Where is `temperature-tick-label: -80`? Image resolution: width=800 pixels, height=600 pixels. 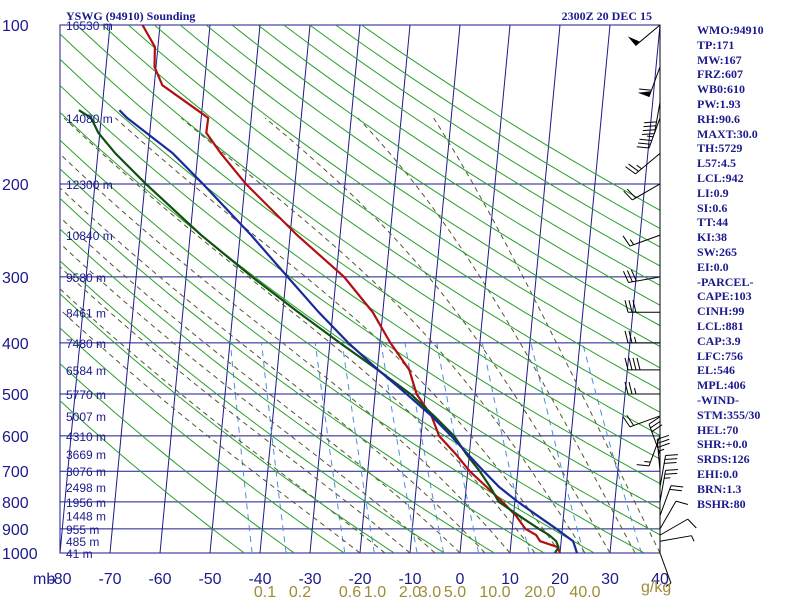
temperature-tick-label: -80 is located at coordinates (59, 579).